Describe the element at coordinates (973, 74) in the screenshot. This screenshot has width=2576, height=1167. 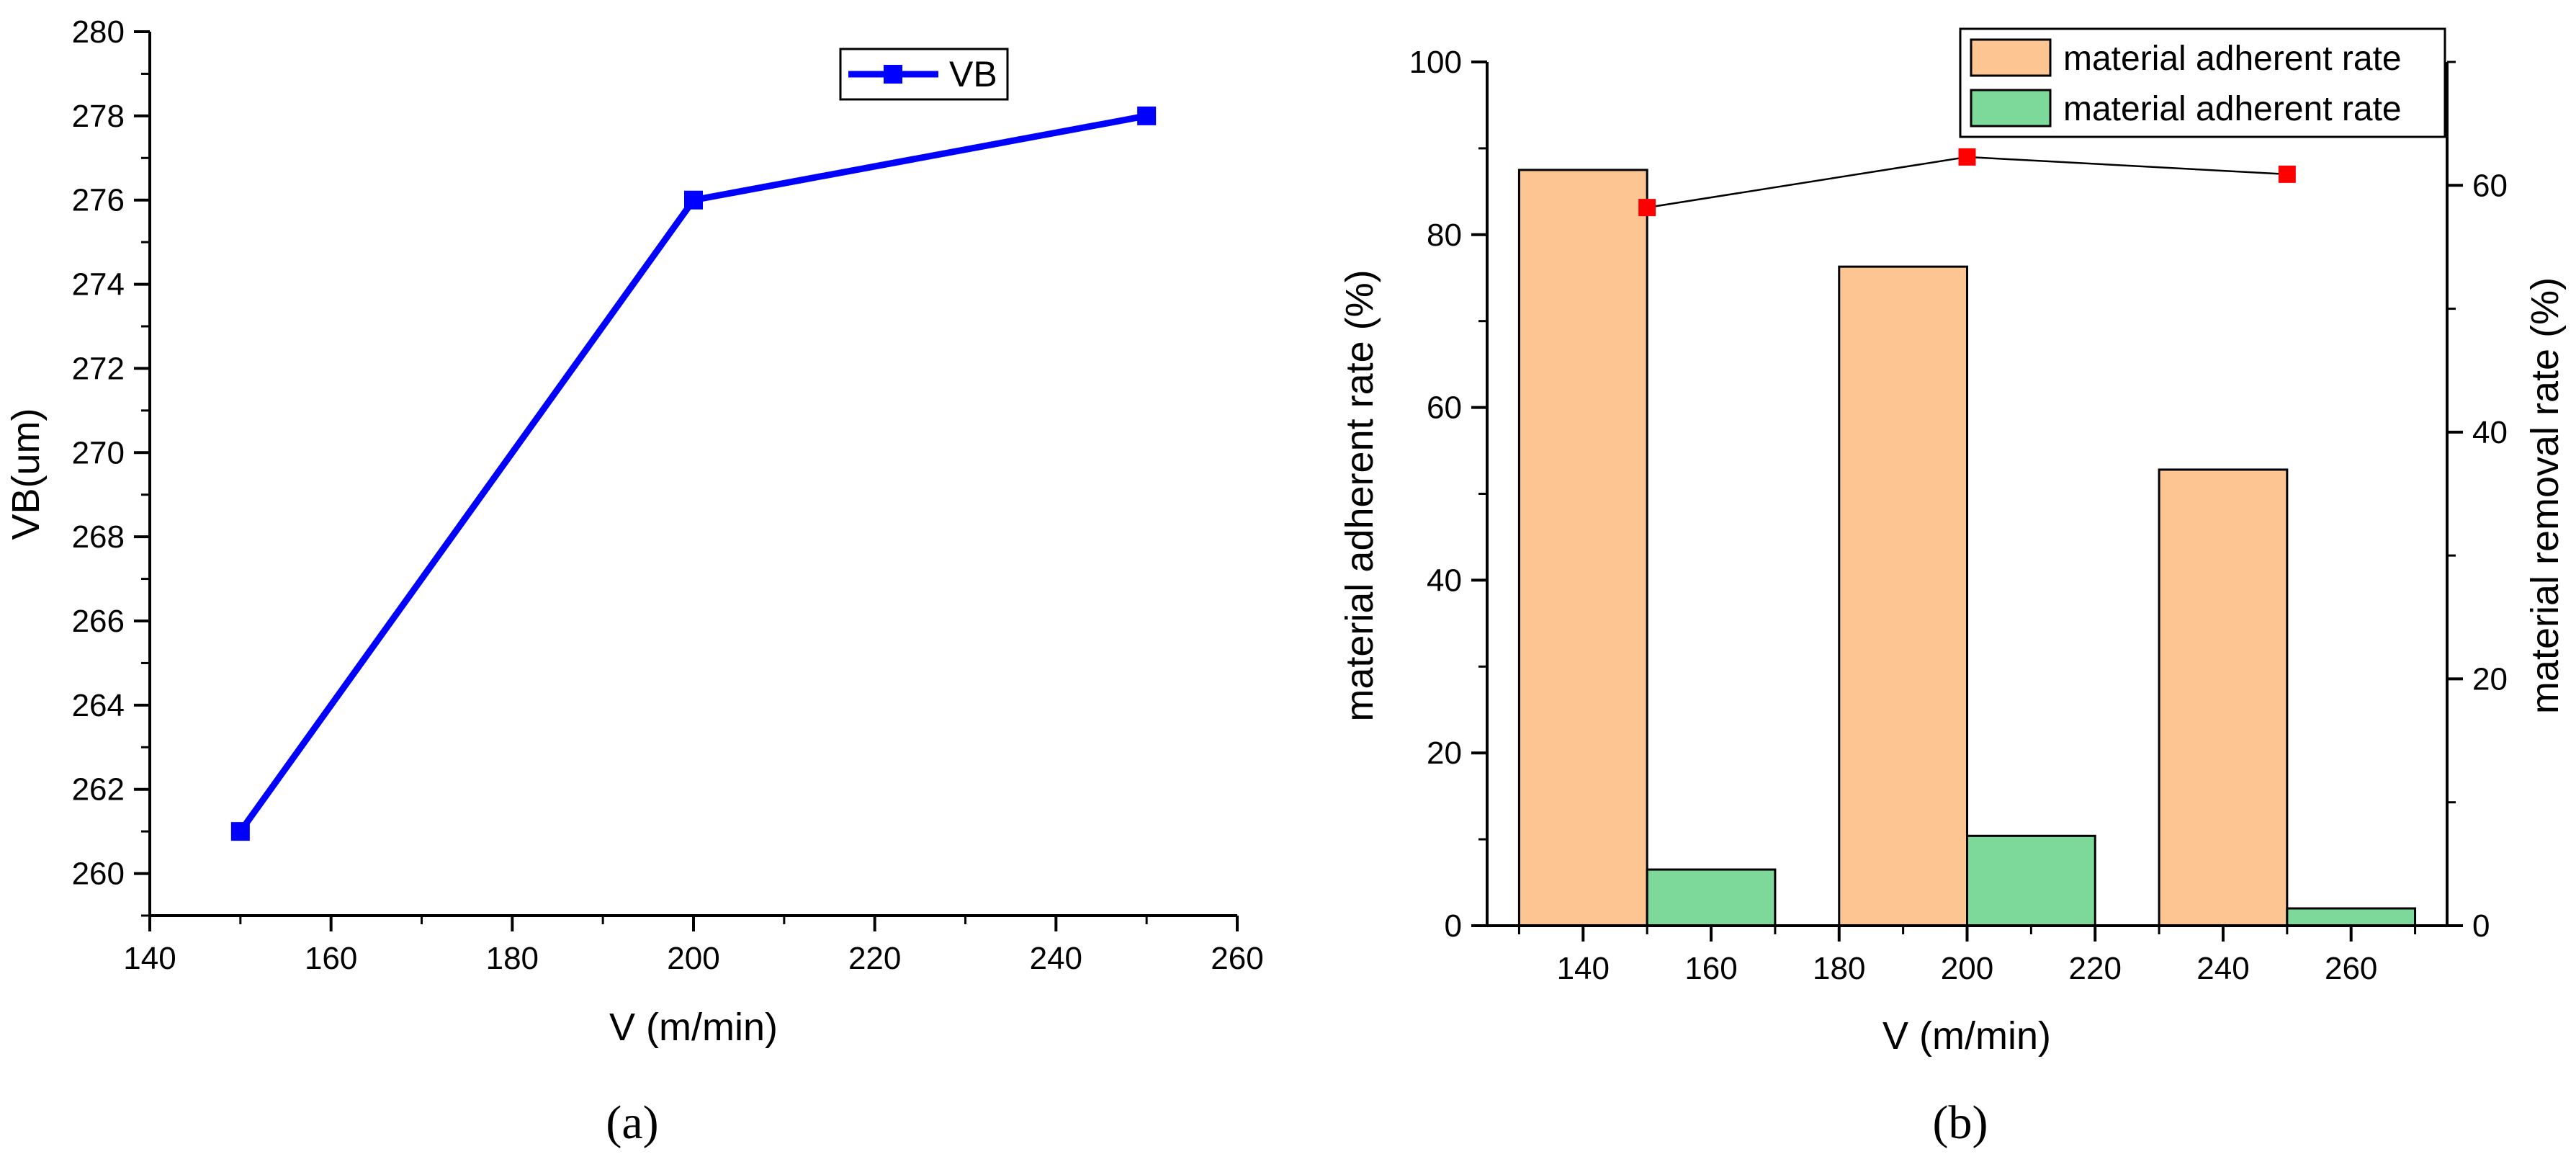
I see `legend-label: VB` at that location.